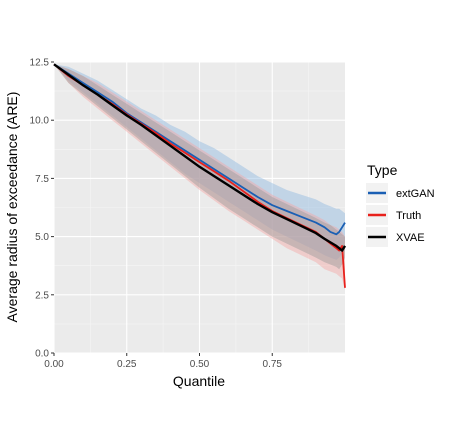  I want to click on y-tick-label: 5.0, so click(42, 237).